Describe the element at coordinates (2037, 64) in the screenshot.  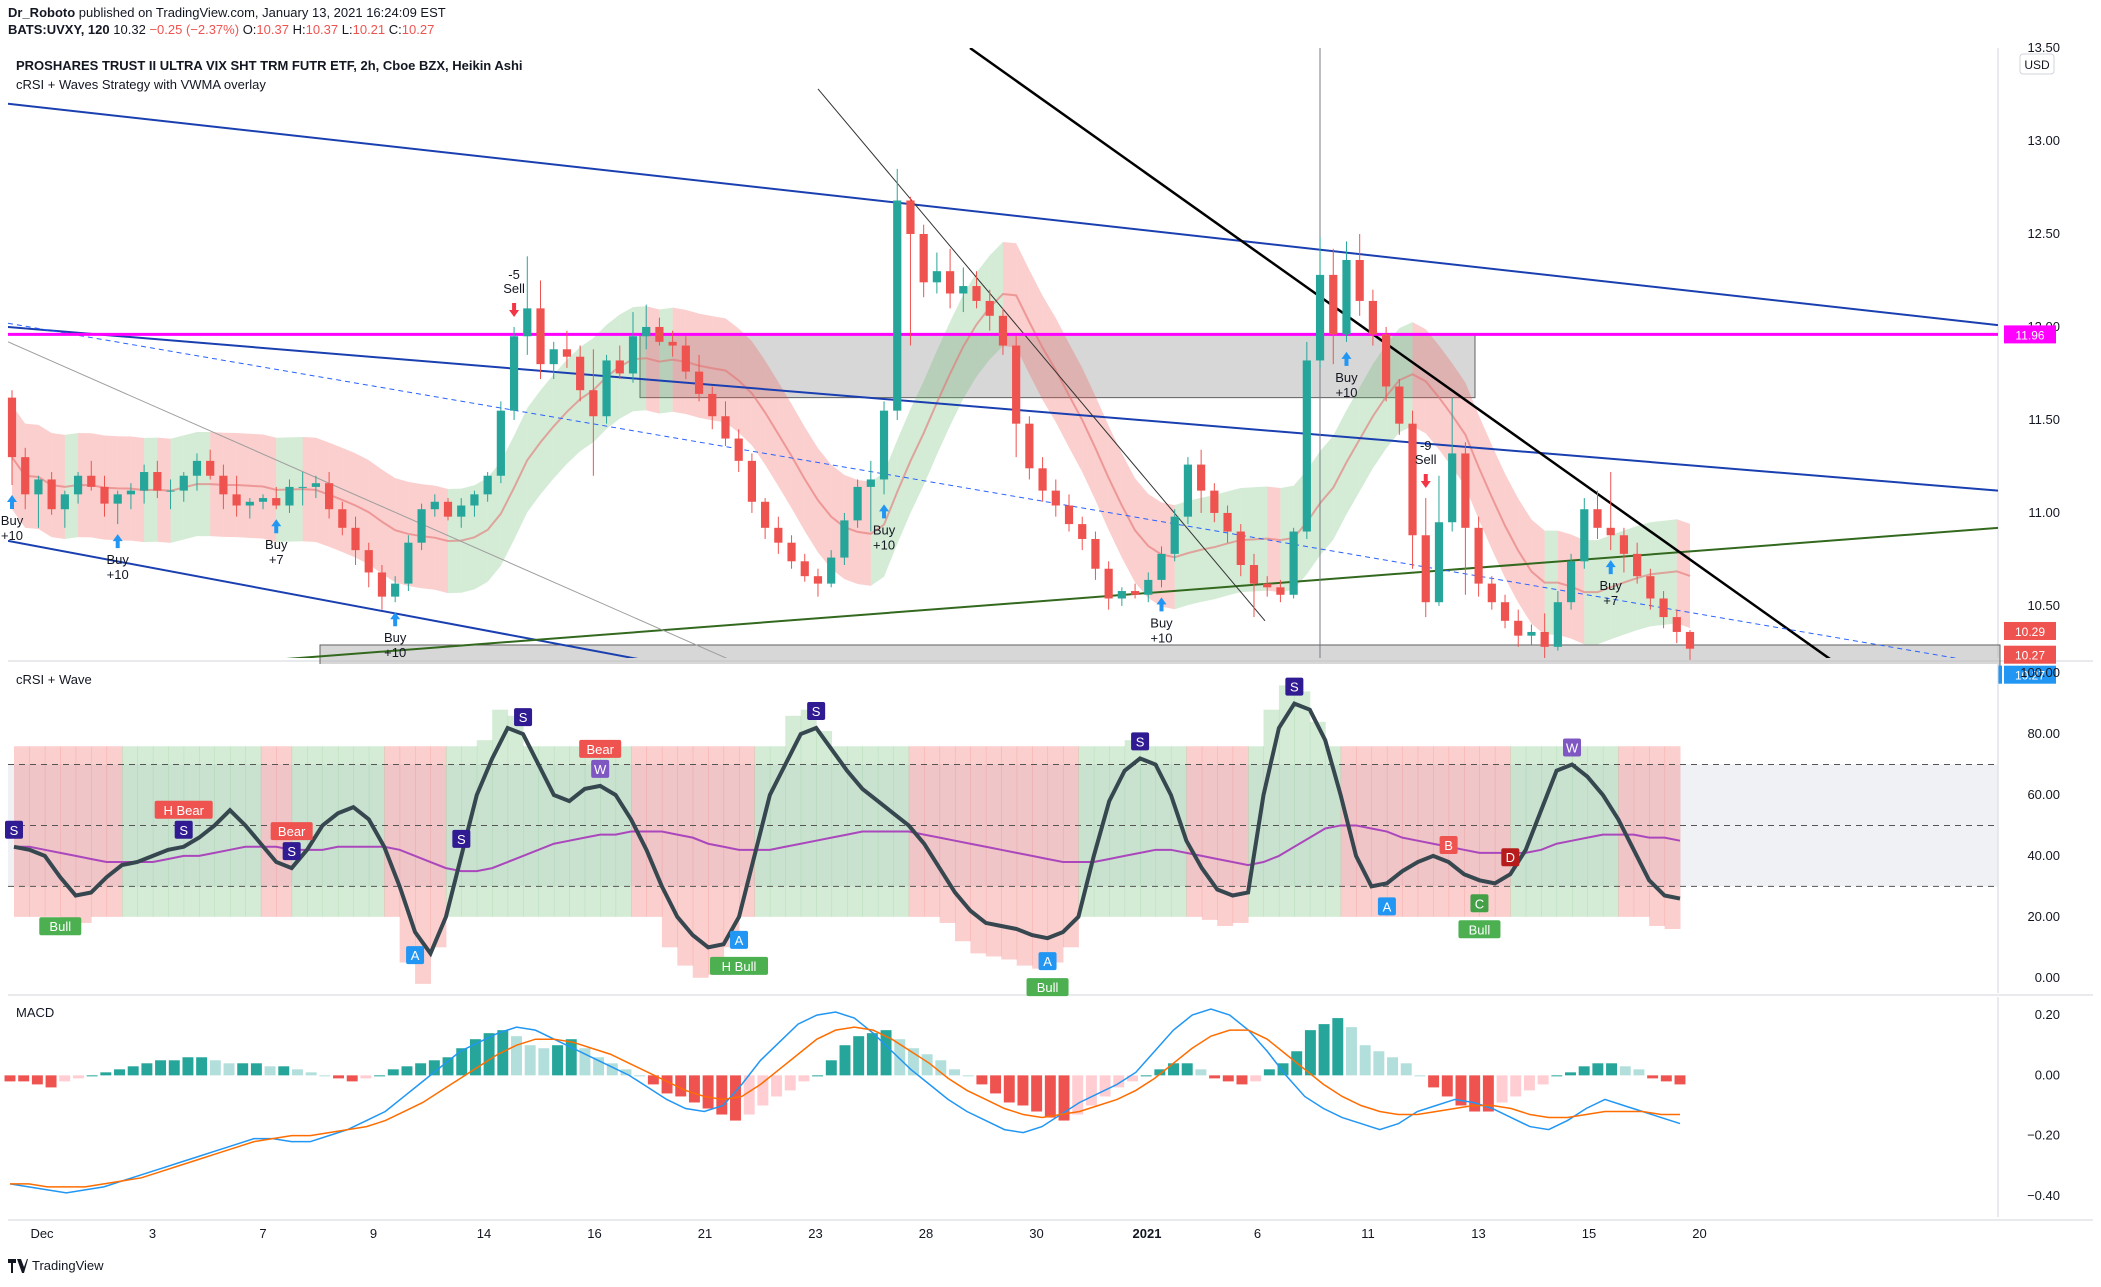
I see `currency-badge` at that location.